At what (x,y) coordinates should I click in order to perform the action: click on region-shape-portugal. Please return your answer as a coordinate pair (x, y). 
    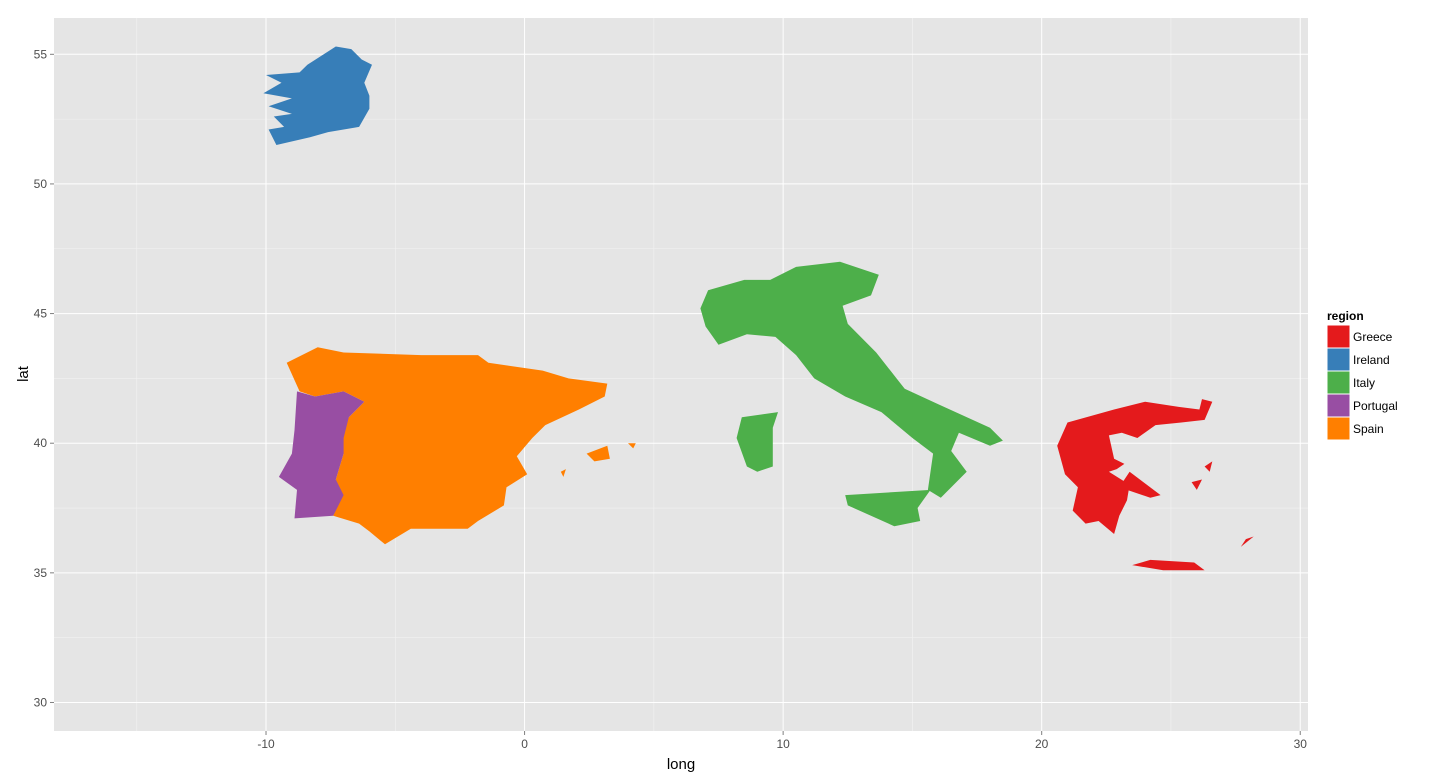
    Looking at the image, I should click on (321, 455).